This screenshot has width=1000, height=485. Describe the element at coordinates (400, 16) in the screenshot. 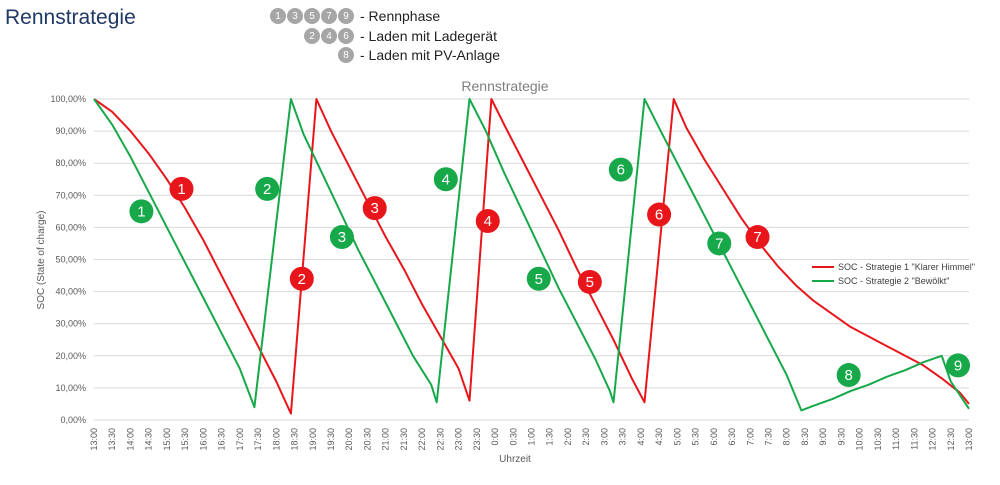

I see `phase-key-label: - Rennphase` at that location.